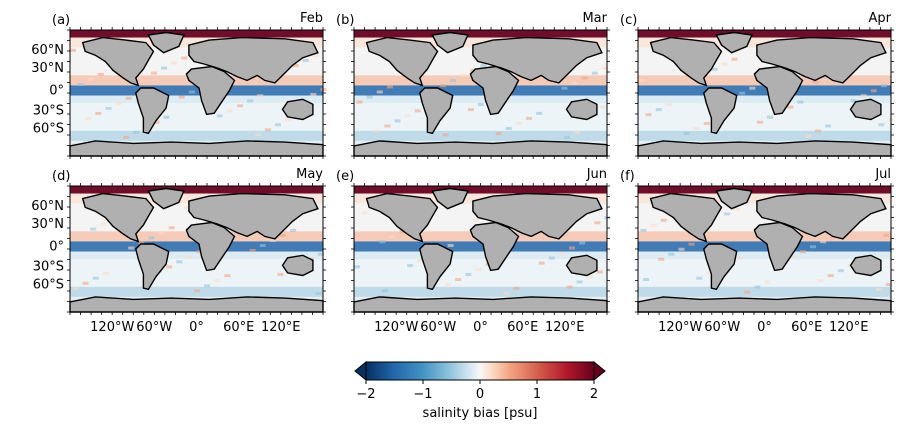 The image size is (921, 448). What do you see at coordinates (757, 85) in the screenshot?
I see `map-panel-apr: (c) Apr` at bounding box center [757, 85].